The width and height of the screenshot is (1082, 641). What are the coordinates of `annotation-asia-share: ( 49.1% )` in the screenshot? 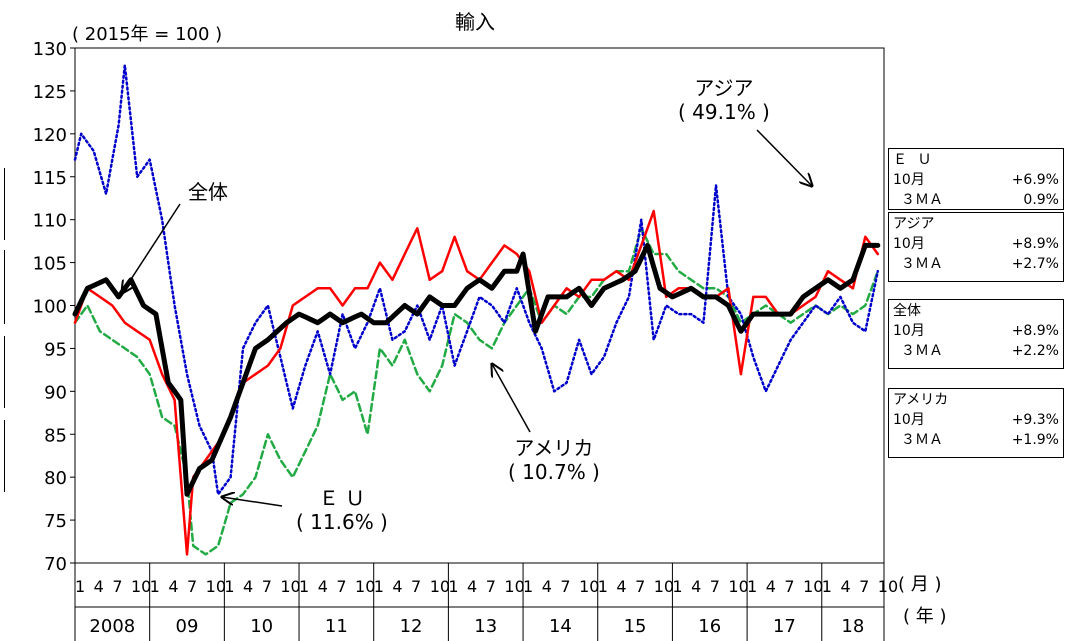 It's located at (724, 112).